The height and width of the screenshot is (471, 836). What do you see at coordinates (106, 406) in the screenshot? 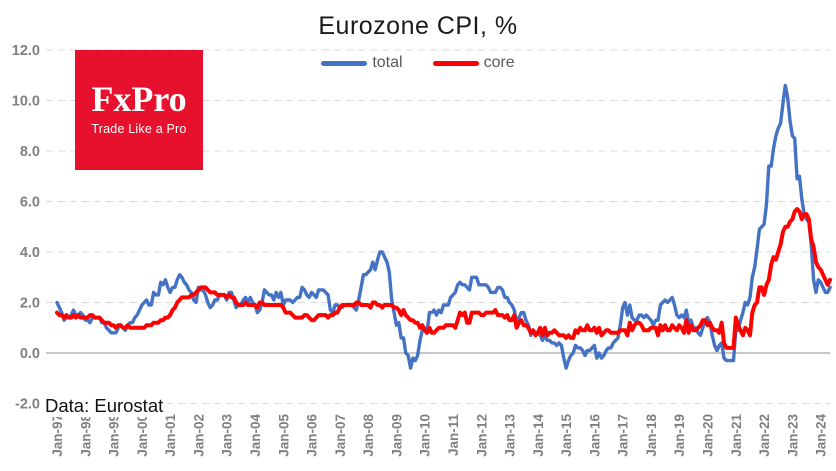
I see `source-note: Data: Eurostat` at bounding box center [106, 406].